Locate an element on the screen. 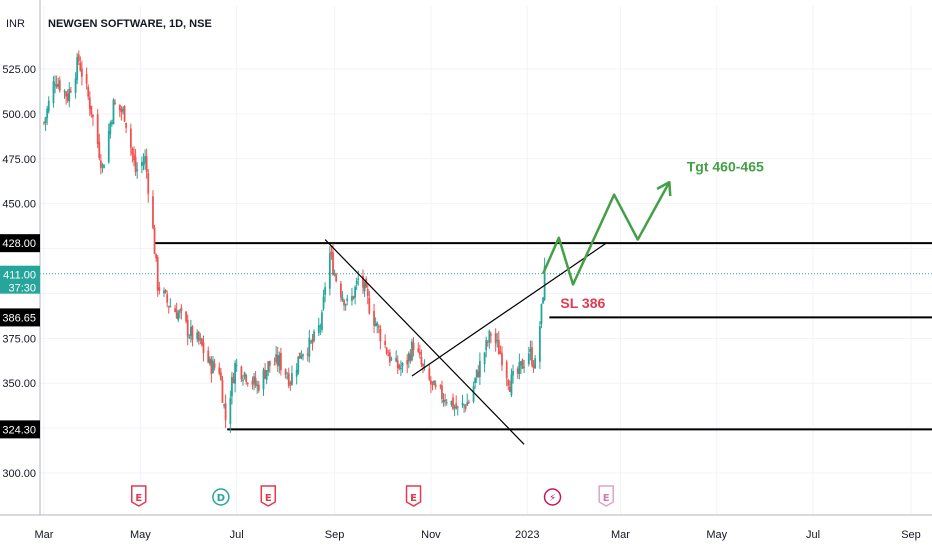 The width and height of the screenshot is (932, 550). price-badge-level: 386.65 is located at coordinates (20, 317).